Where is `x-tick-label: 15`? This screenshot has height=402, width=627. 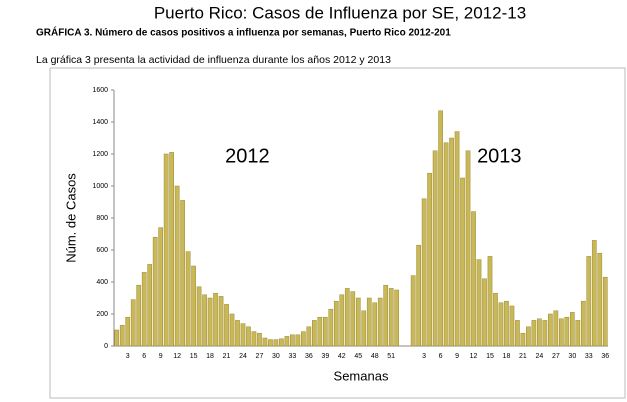 x-tick-label: 15 is located at coordinates (490, 356).